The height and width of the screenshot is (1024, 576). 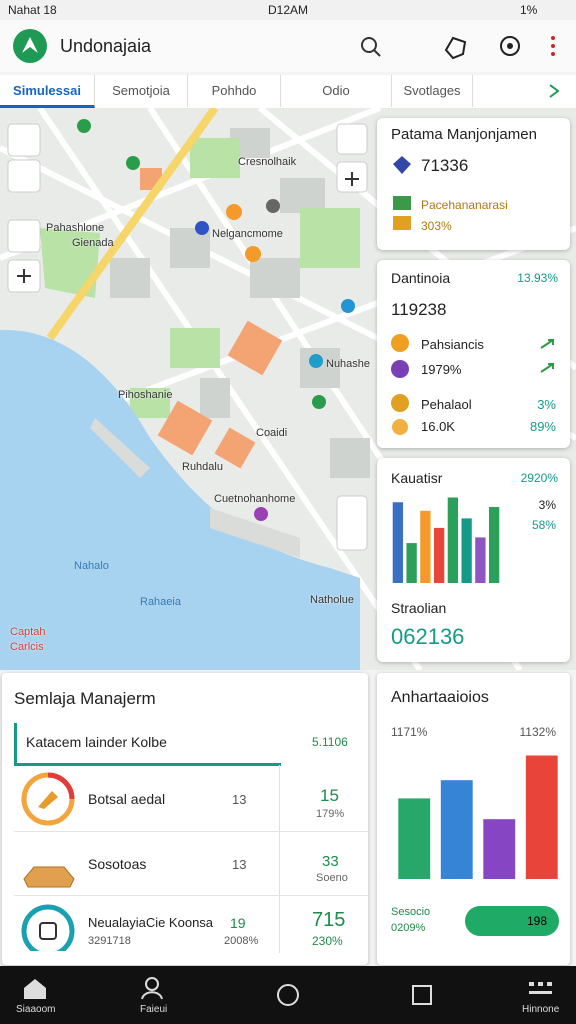 I want to click on row-label: Pahsiancis, so click(x=452, y=344).